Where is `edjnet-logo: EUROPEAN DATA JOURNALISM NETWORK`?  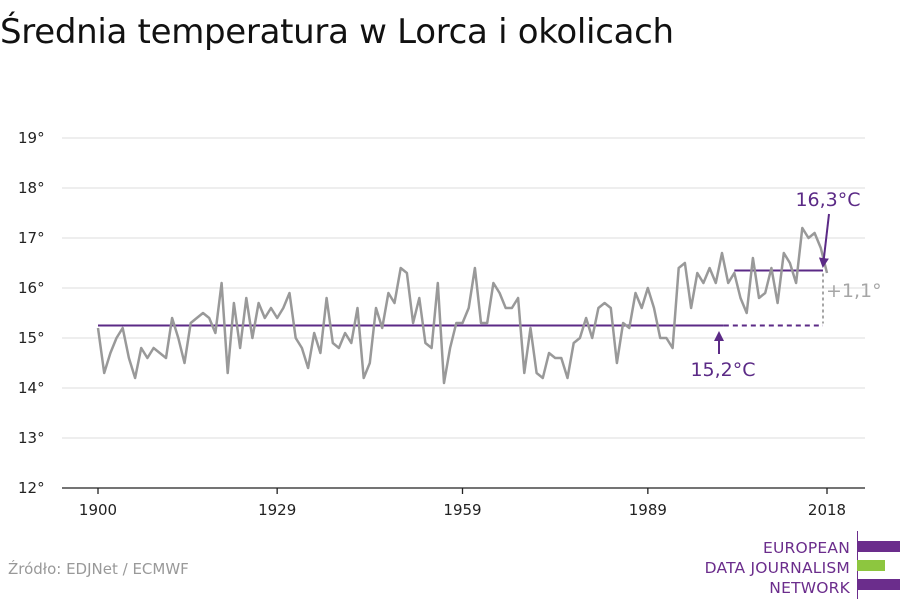
edjnet-logo: EUROPEAN DATA JOURNALISM NETWORK is located at coordinates (795, 568).